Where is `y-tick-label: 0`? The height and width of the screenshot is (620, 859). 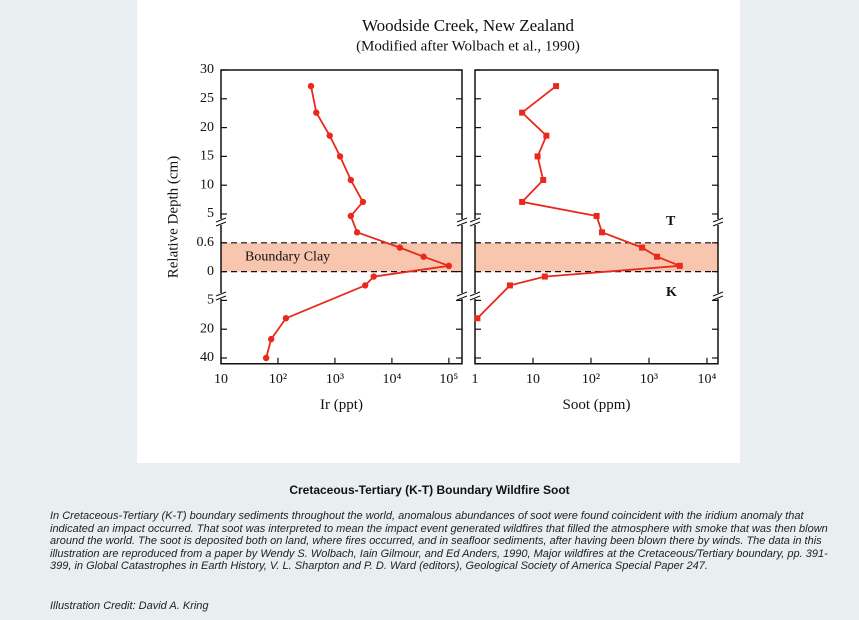
y-tick-label: 0 is located at coordinates (210, 271).